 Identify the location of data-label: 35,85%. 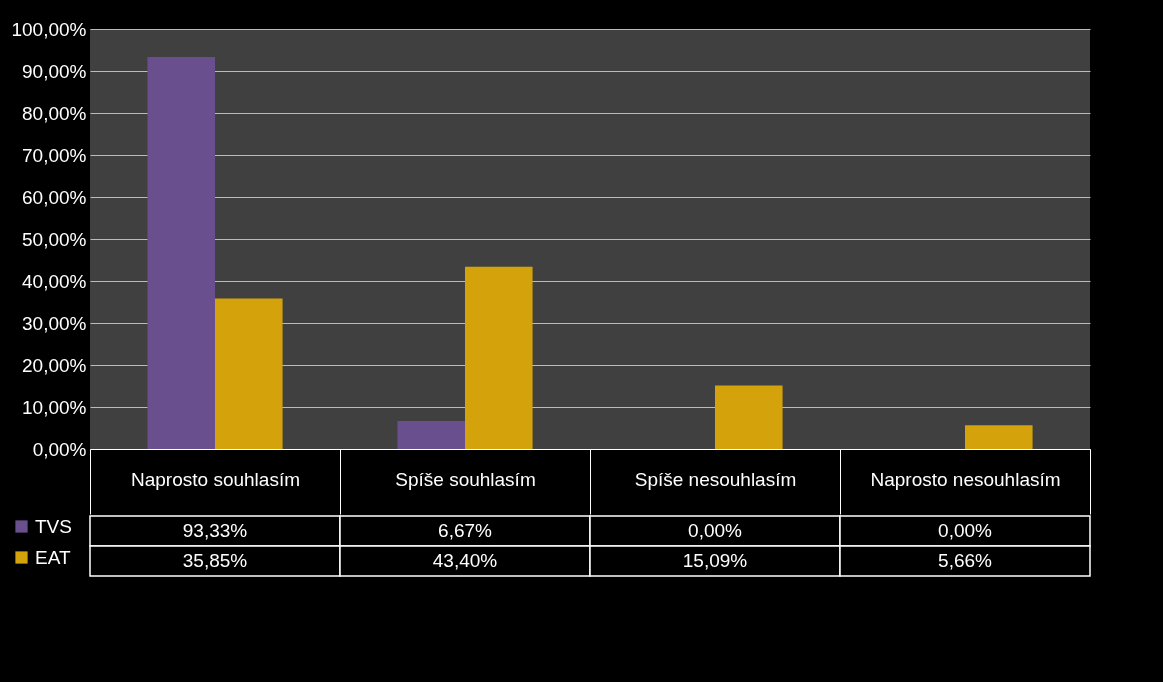
(215, 560).